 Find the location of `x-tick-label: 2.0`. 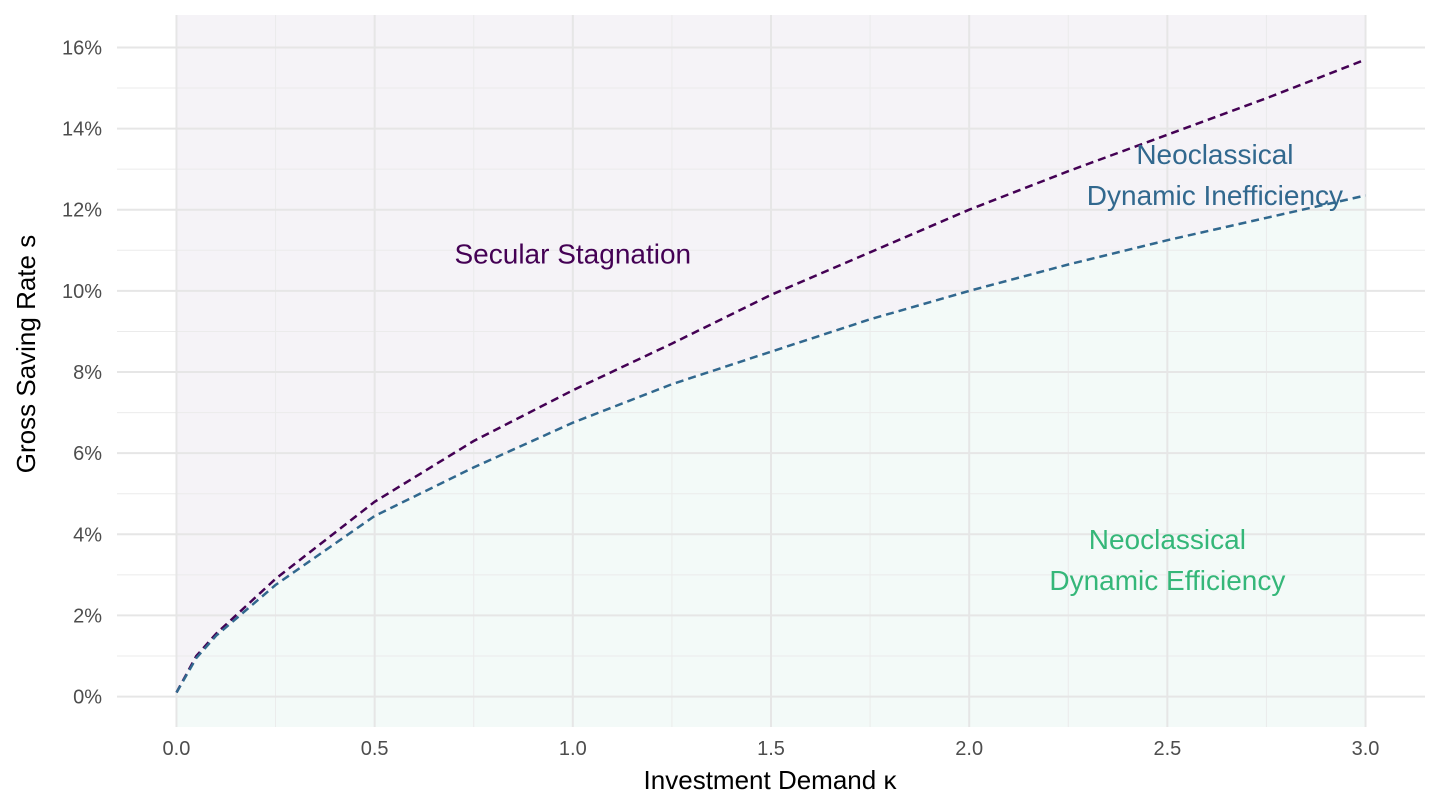

x-tick-label: 2.0 is located at coordinates (969, 749).